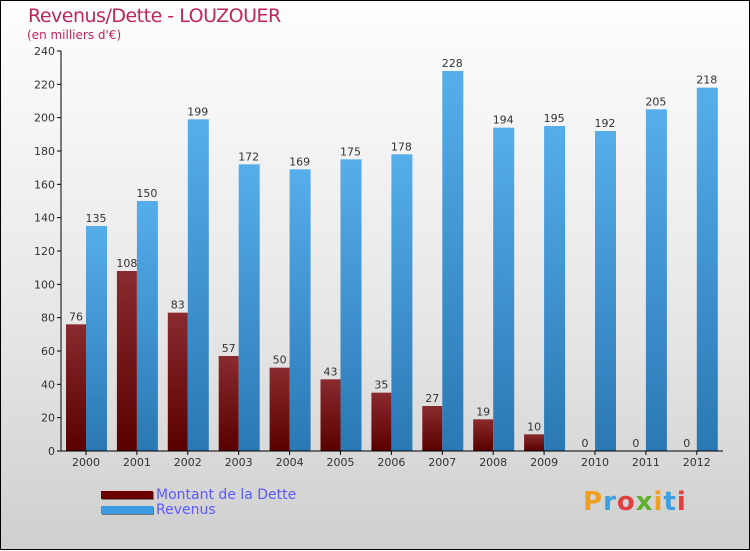 The width and height of the screenshot is (750, 551). Describe the element at coordinates (605, 123) in the screenshot. I see `data-label-revenus: 192` at that location.